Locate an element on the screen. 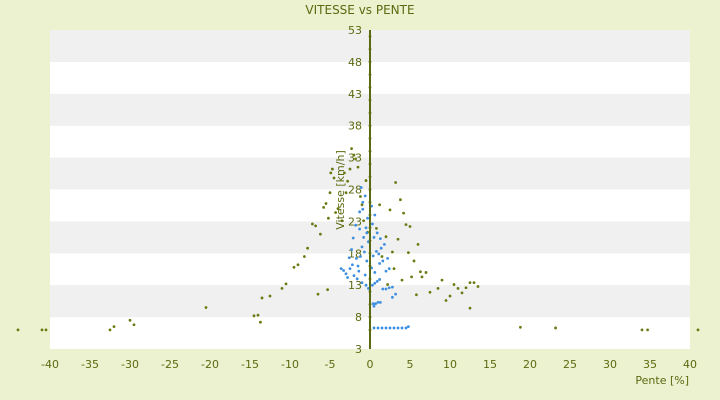 This screenshot has width=720, height=400. x-tick-label: 10 is located at coordinates (450, 364).